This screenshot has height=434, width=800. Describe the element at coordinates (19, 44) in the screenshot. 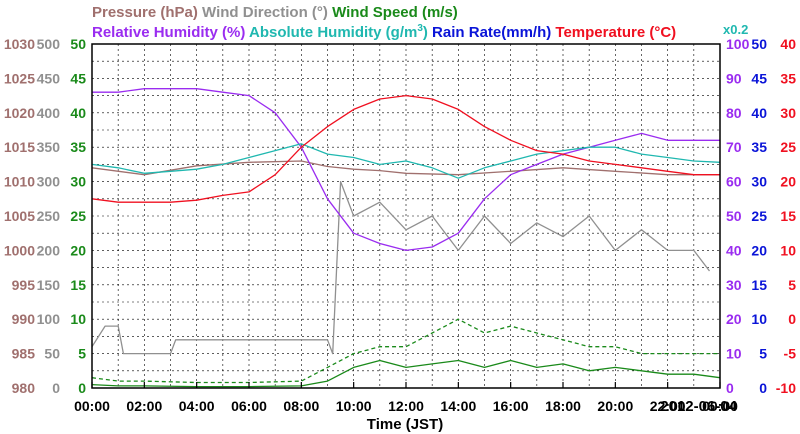

I see `pressure-axis-tick-label: 1030` at that location.